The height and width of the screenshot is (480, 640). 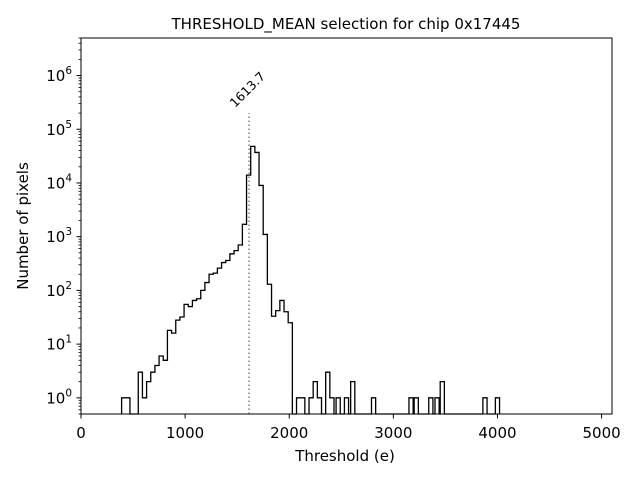 I want to click on y-tick-label: 10⁵, so click(x=59, y=129).